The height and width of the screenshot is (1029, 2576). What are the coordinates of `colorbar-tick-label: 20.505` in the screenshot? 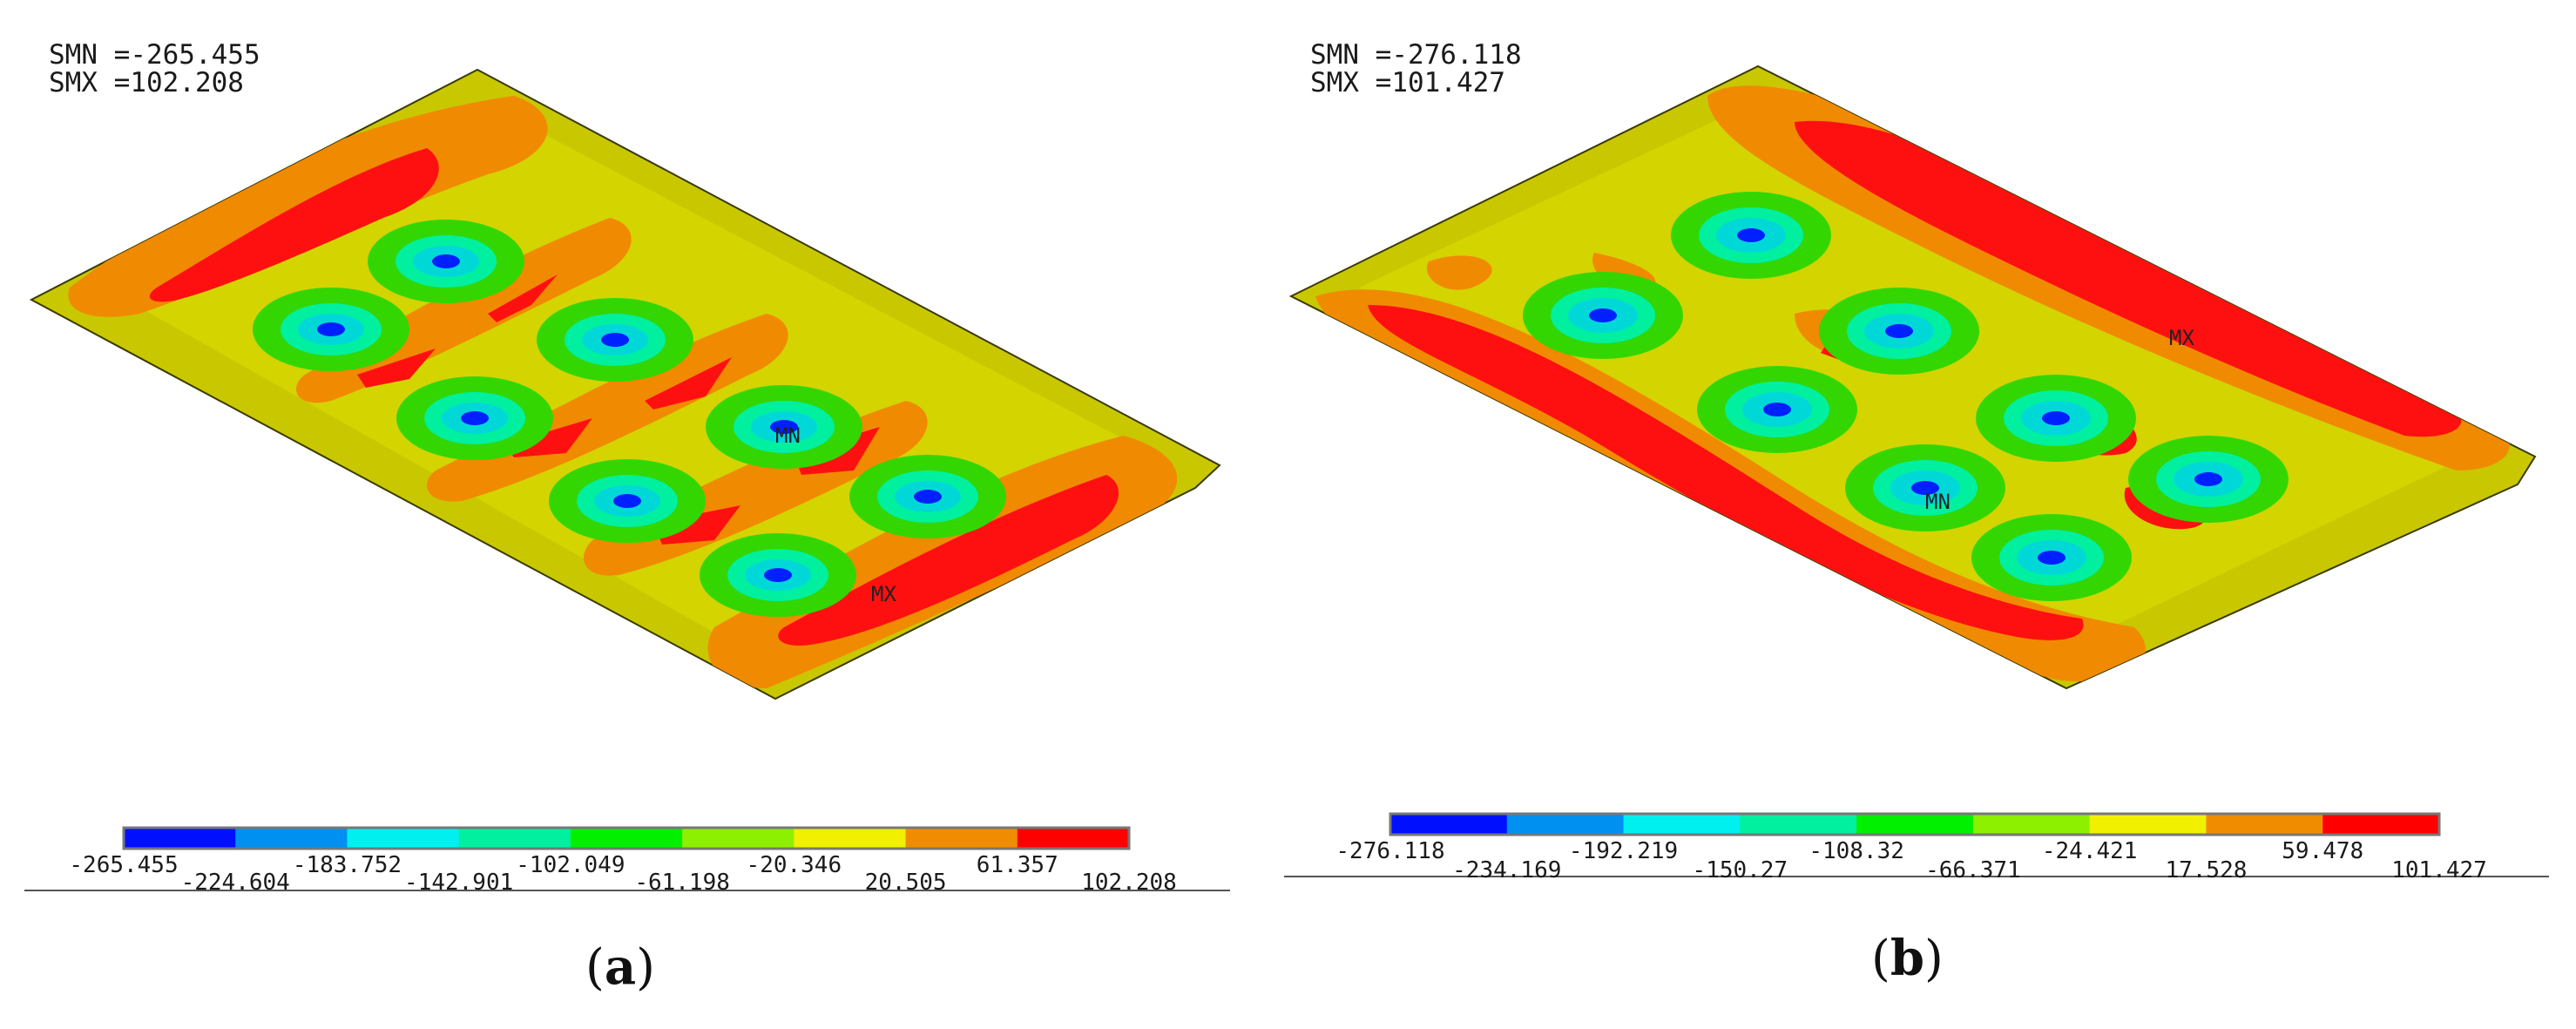 It's located at (905, 883).